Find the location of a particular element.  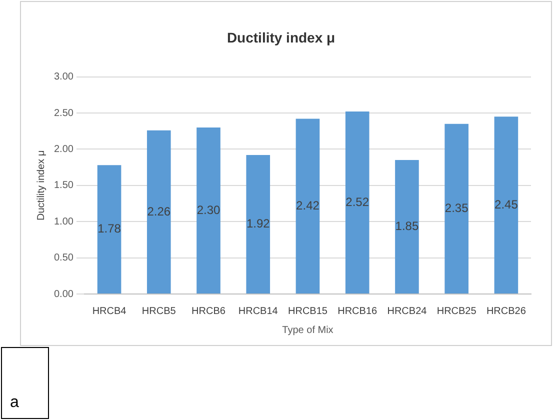

x-tick-label: HRCB25 is located at coordinates (456, 311).